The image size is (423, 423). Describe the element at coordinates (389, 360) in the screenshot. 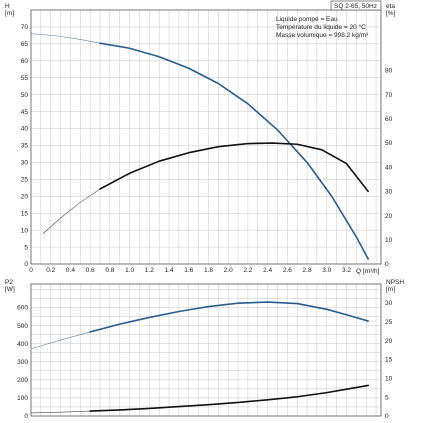

I see `bottom-right-y-tick-label: 15` at that location.